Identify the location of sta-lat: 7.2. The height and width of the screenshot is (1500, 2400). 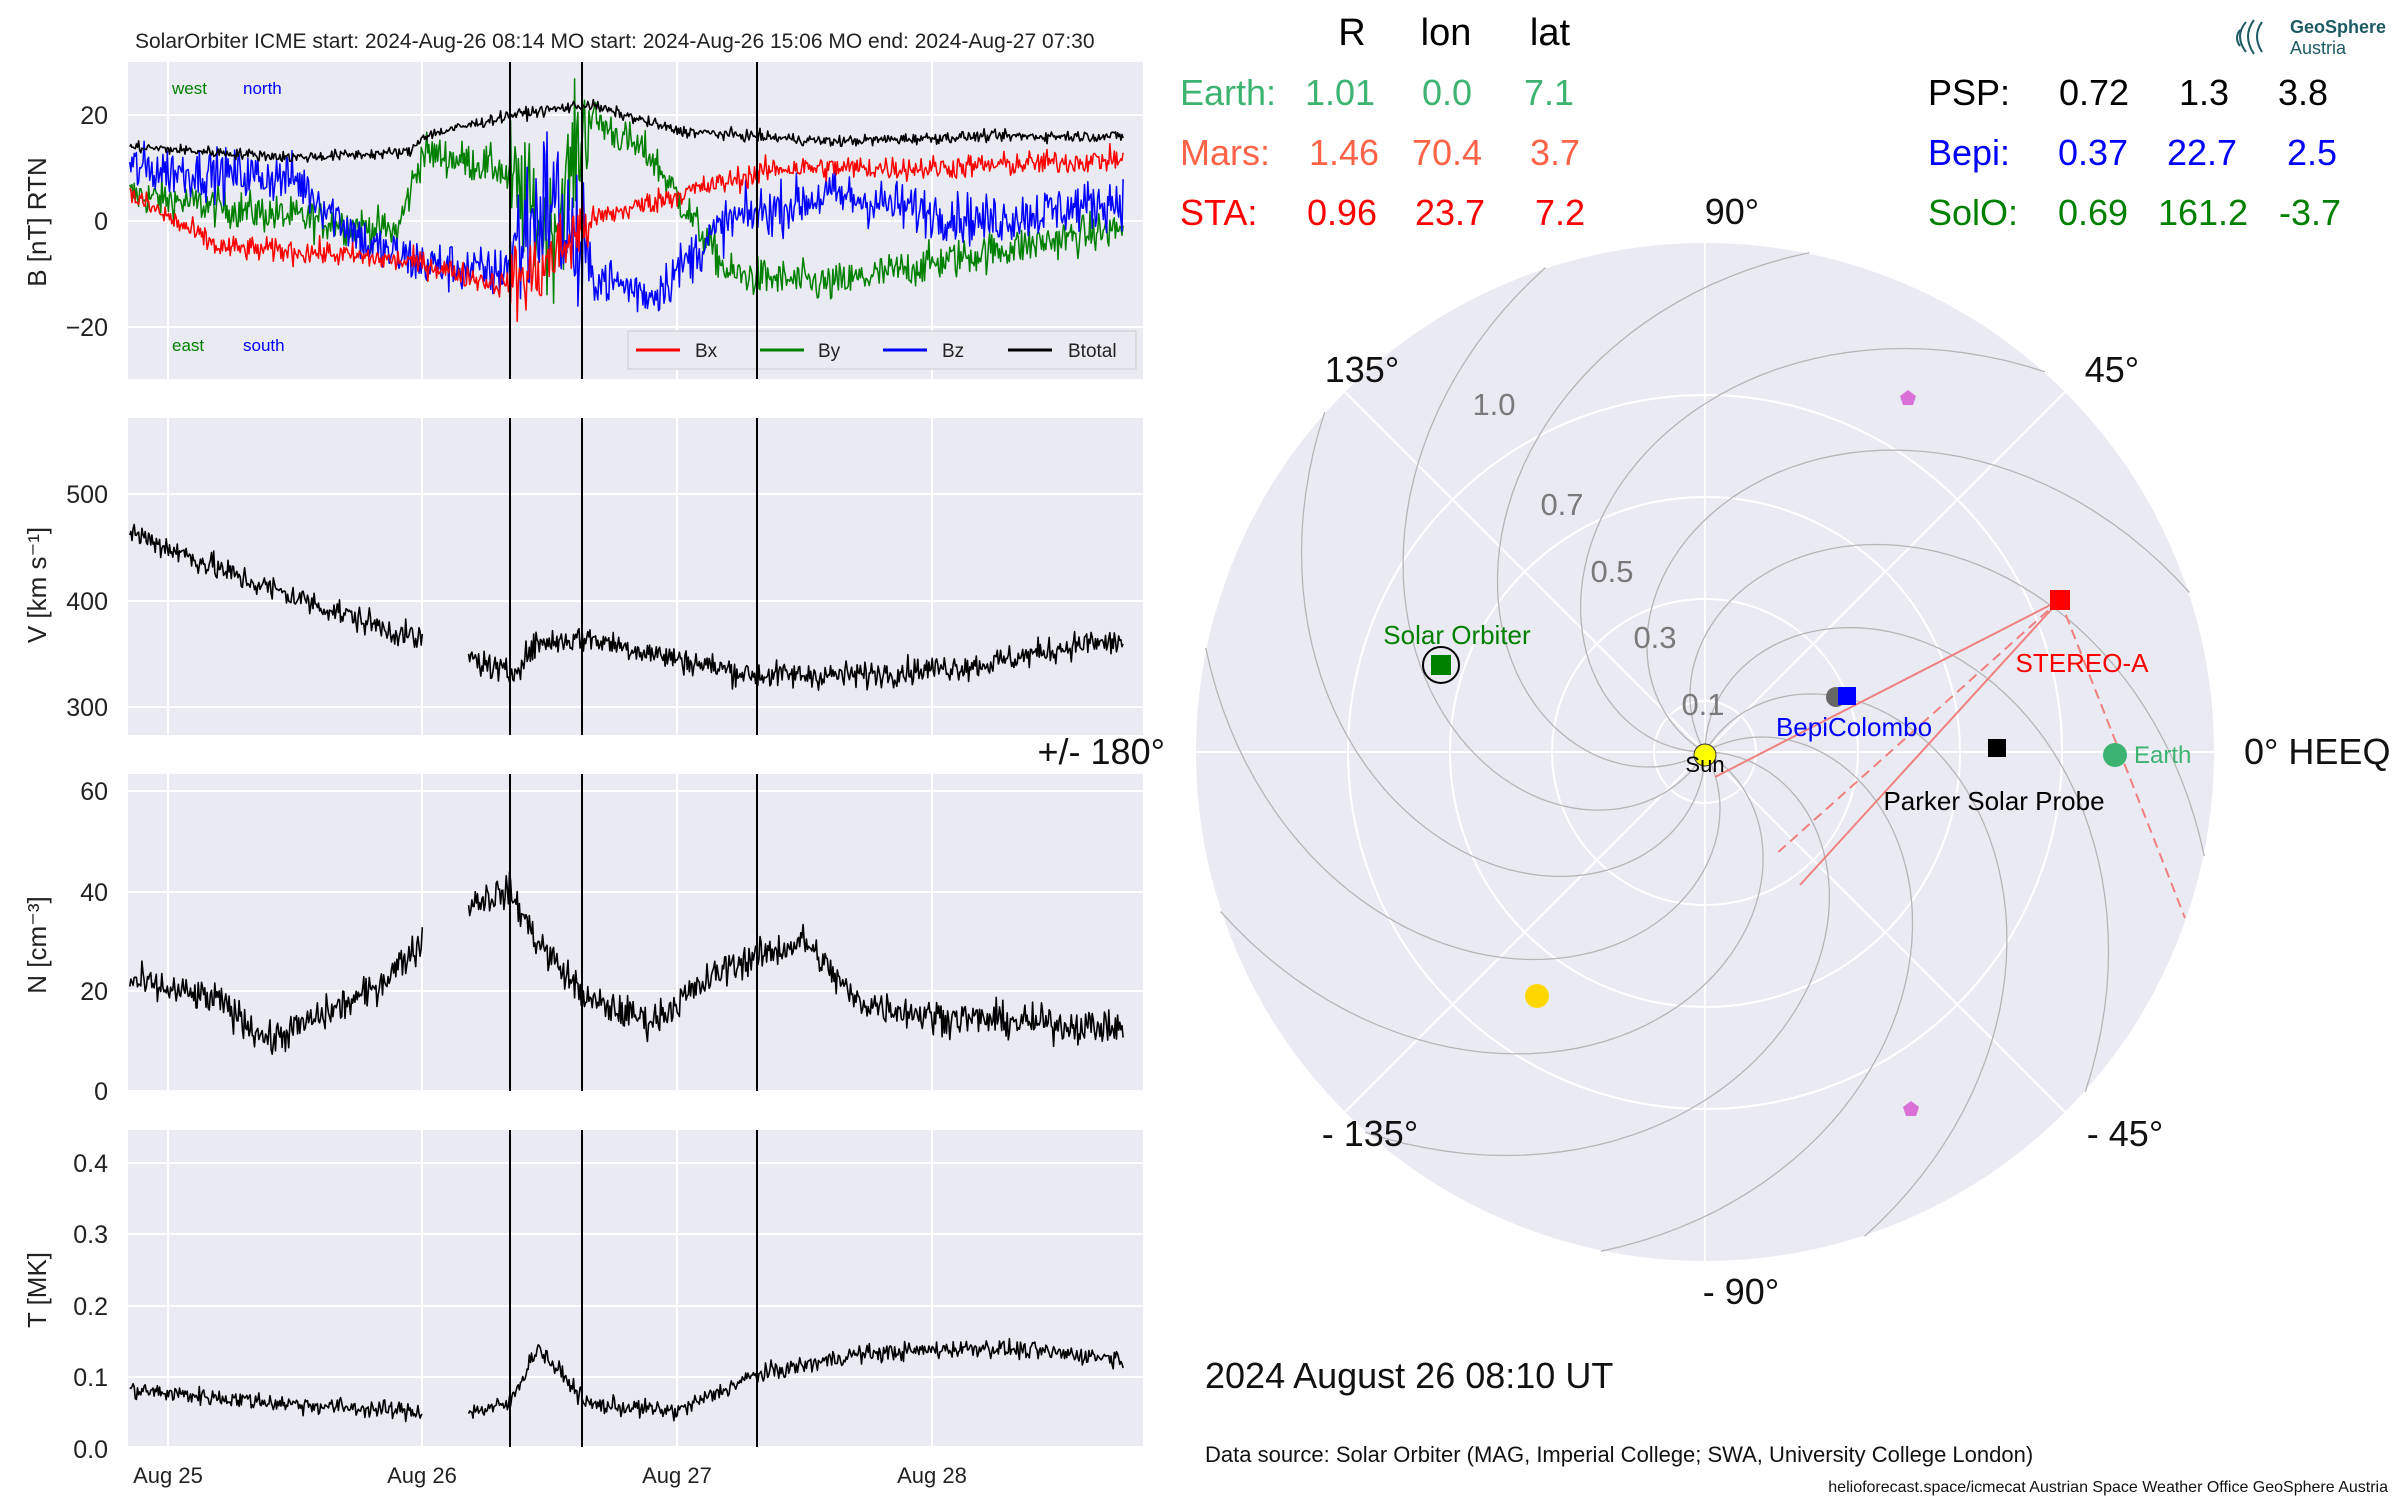
(1560, 212).